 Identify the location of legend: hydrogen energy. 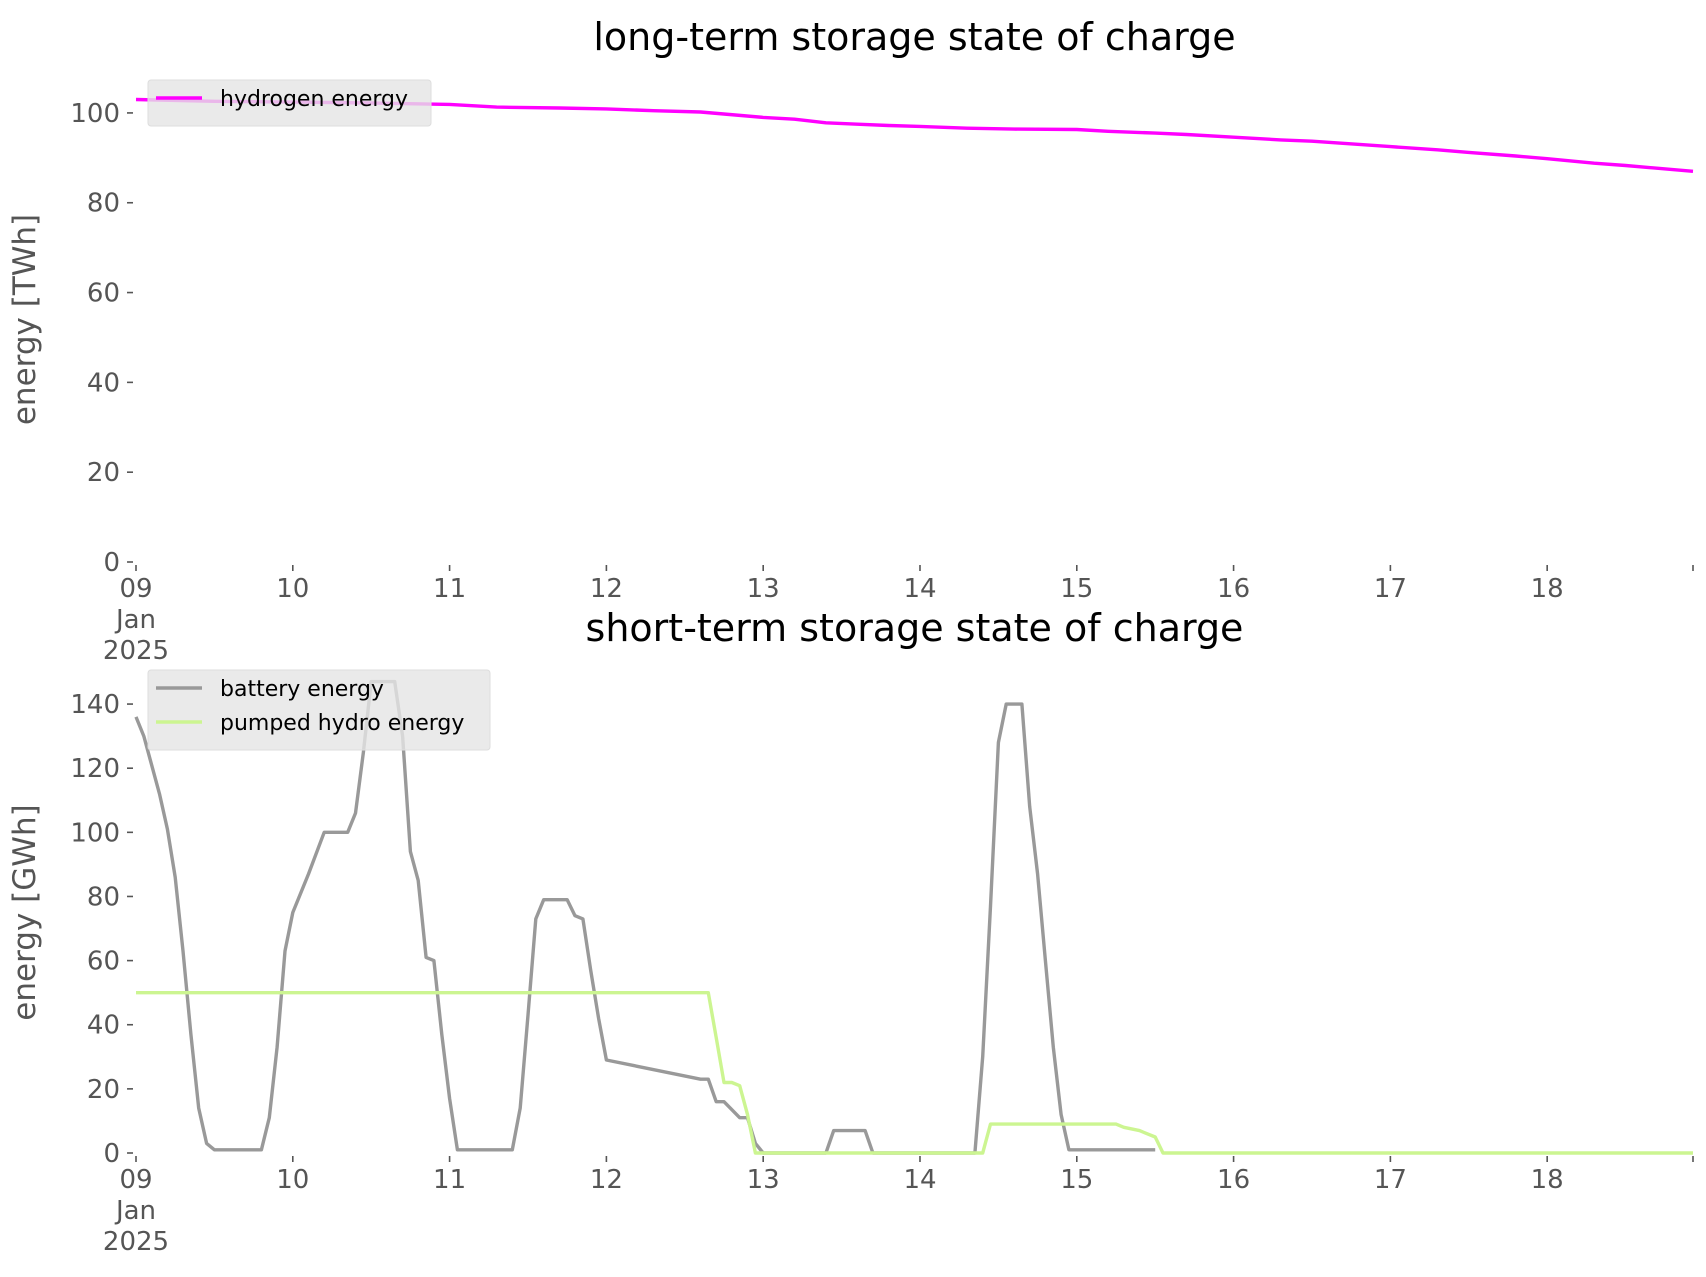
(289, 103).